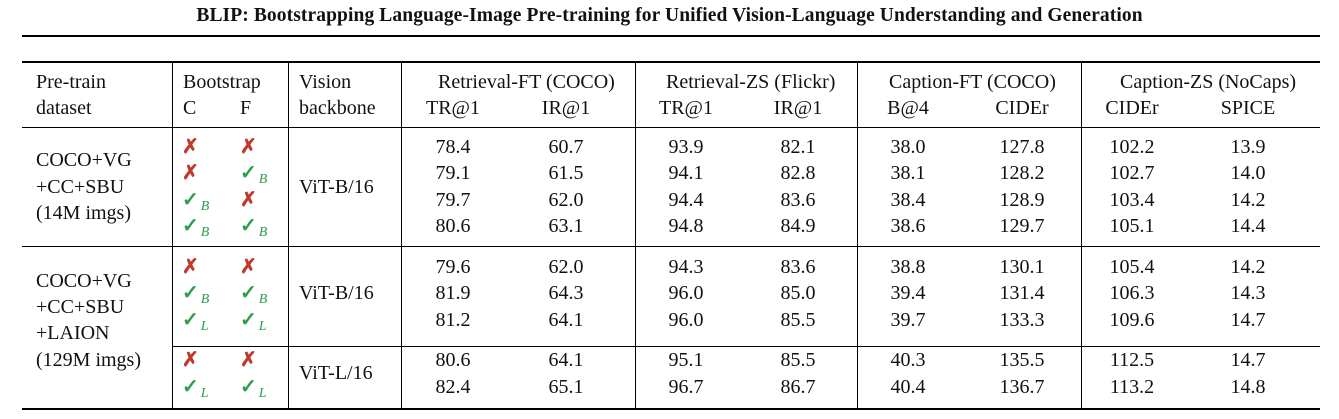 This screenshot has width=1339, height=419. I want to click on metric-value: 130.1, so click(1022, 267).